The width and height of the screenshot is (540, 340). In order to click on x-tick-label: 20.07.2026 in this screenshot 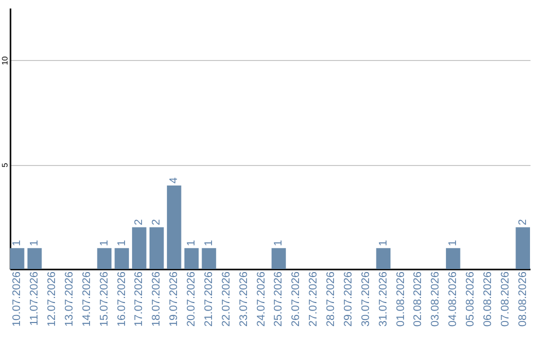, I will do `click(192, 299)`.